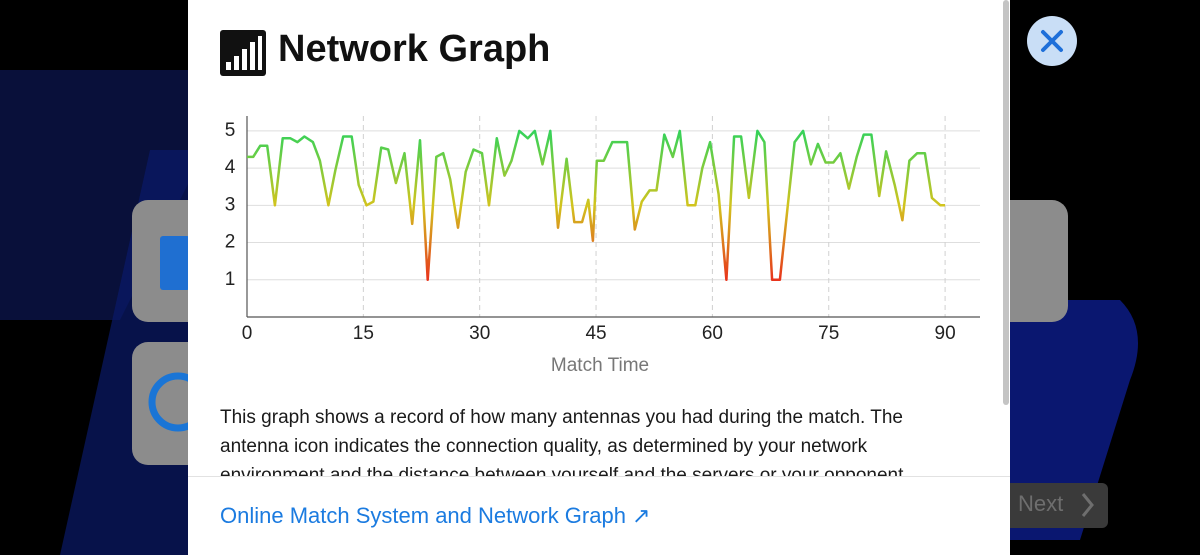 The height and width of the screenshot is (555, 1200). Describe the element at coordinates (414, 49) in the screenshot. I see `modal-title: Network Graph` at that location.